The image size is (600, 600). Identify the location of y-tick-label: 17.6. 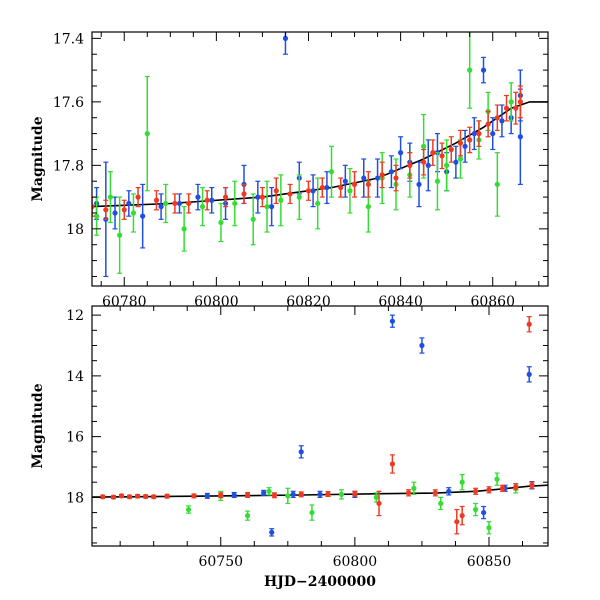
(68, 103).